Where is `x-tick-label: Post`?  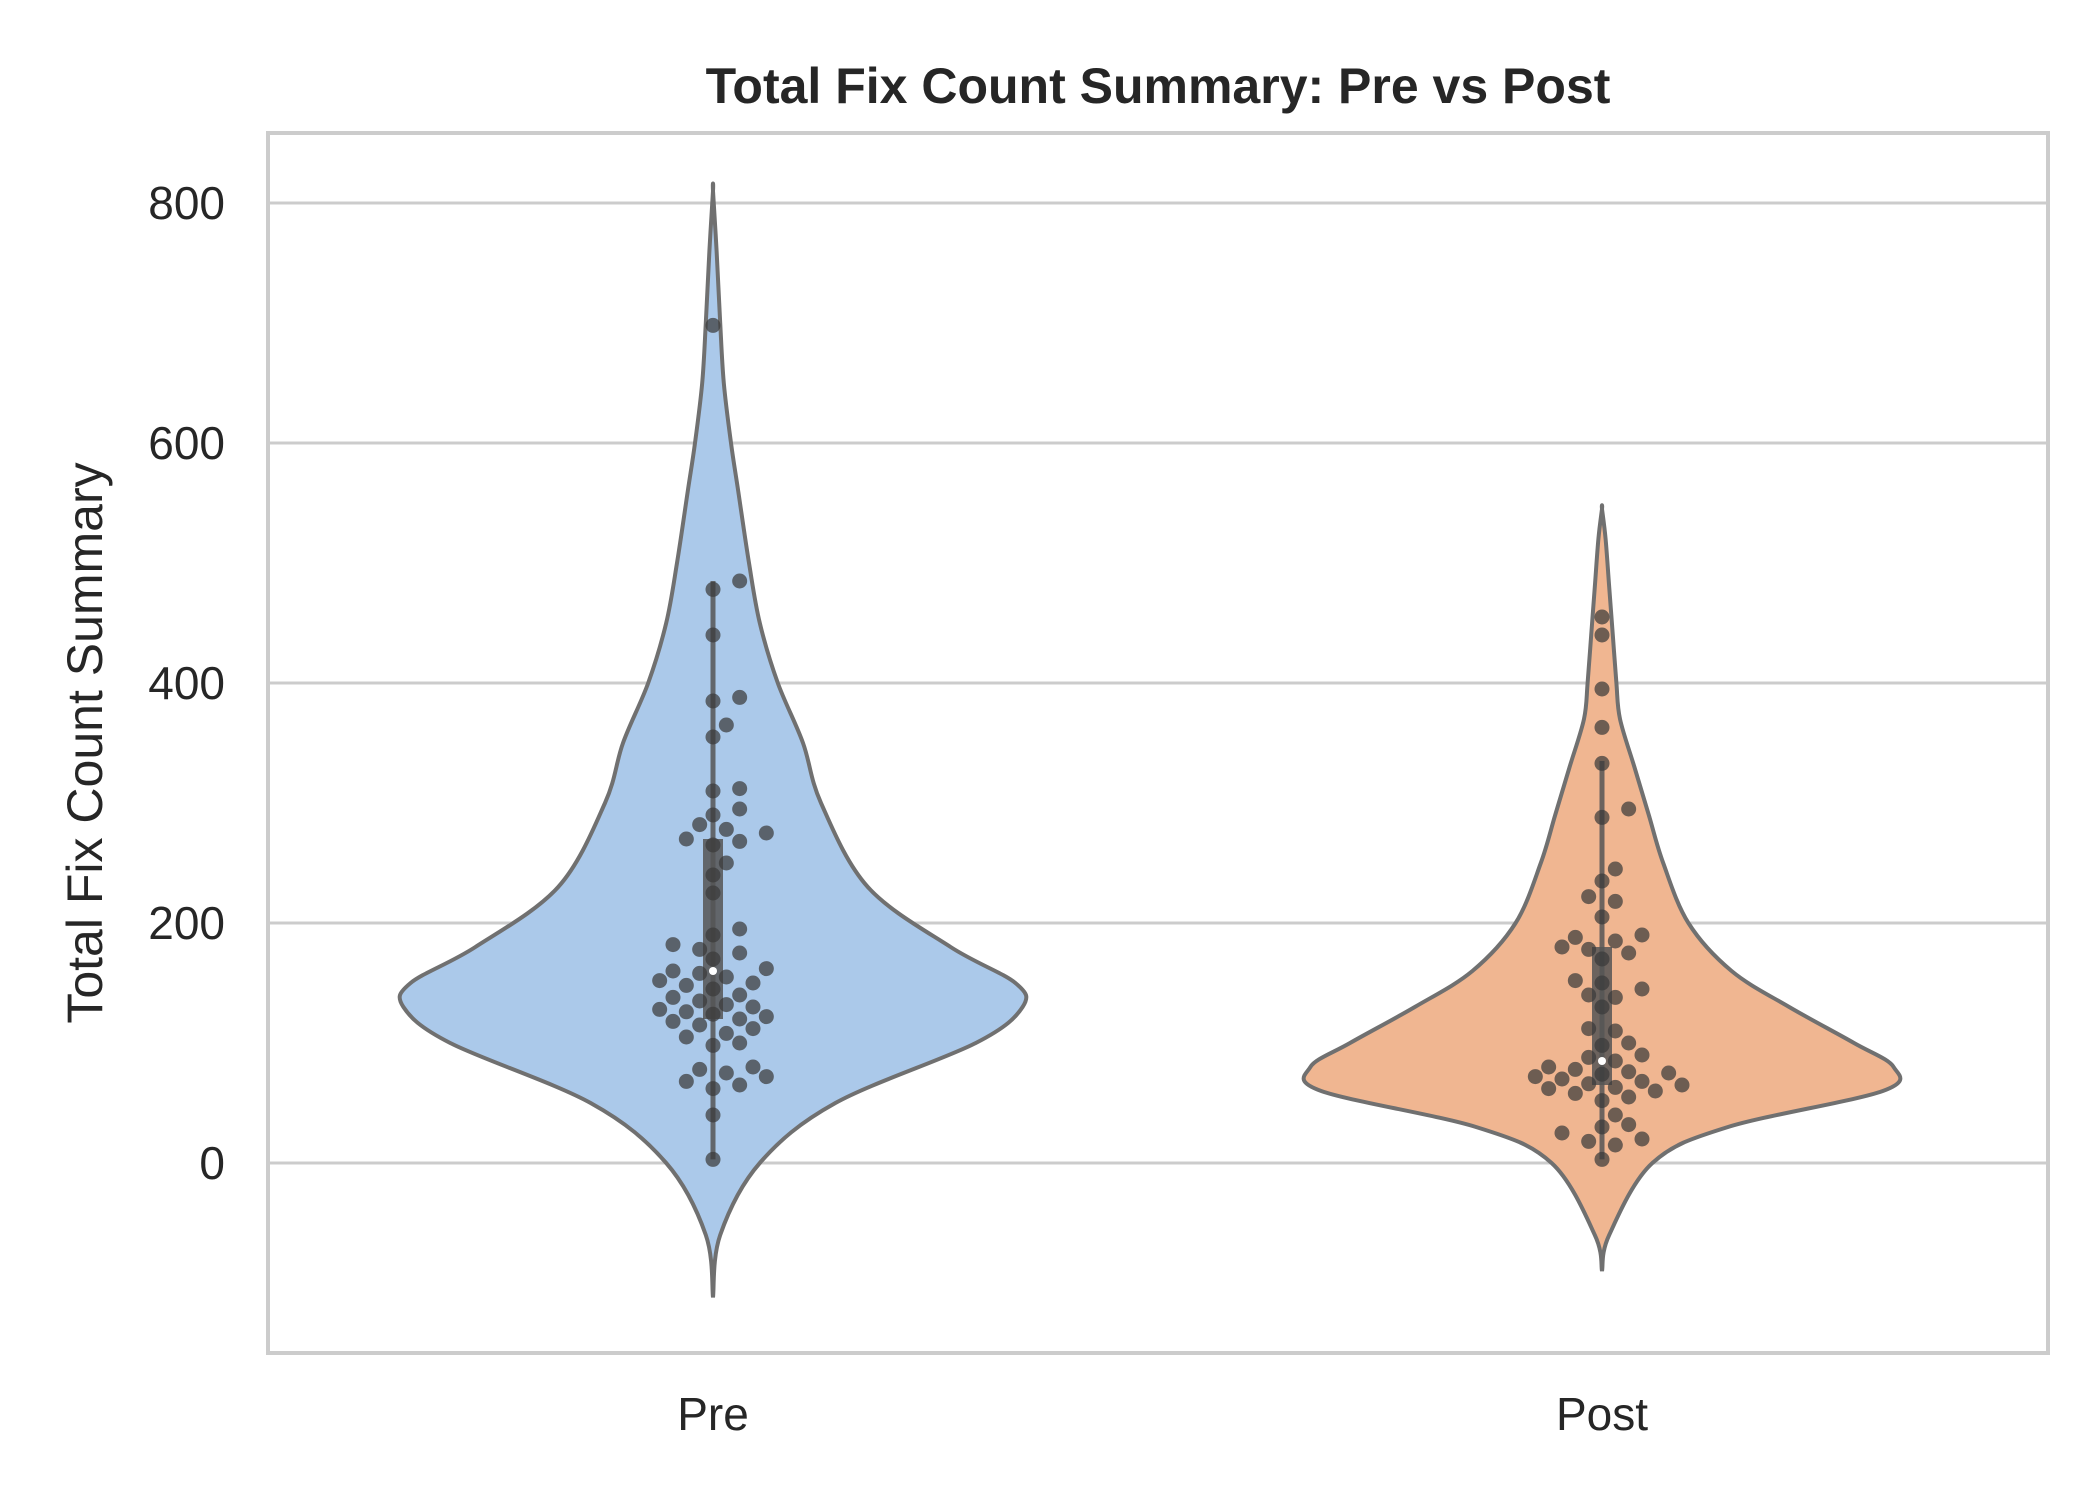
x-tick-label: Post is located at coordinates (1602, 1414).